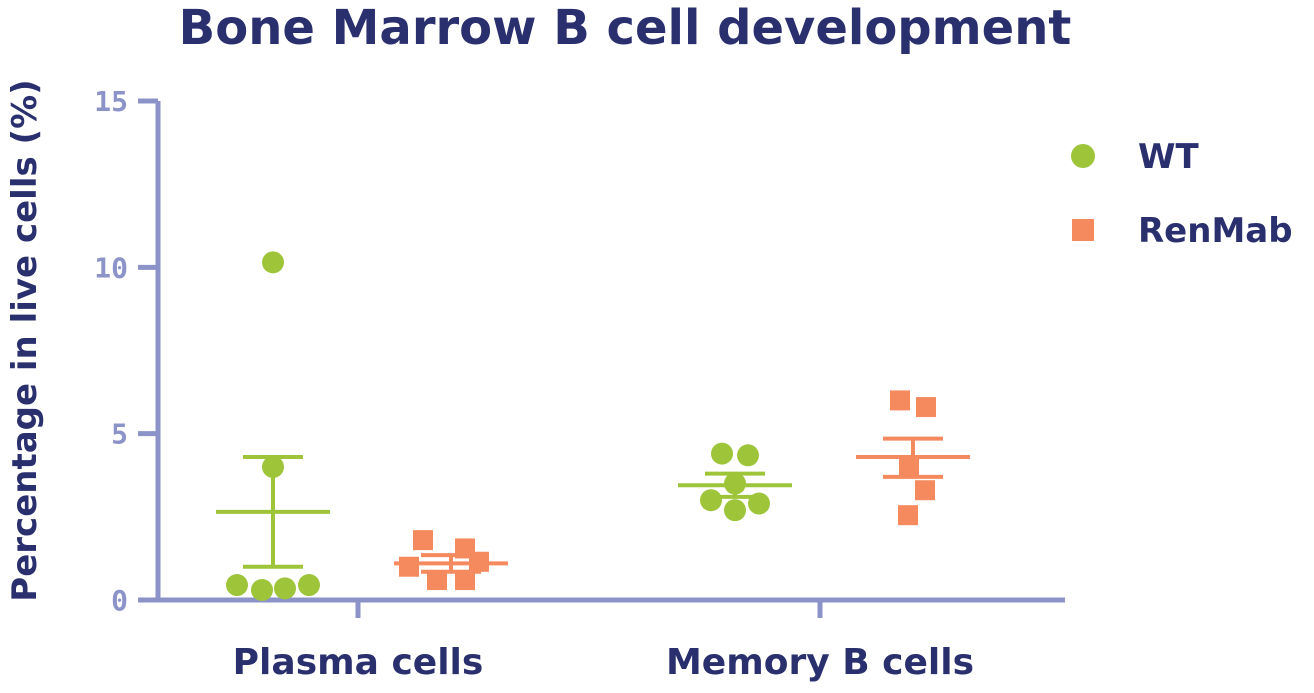 The image size is (1314, 693). I want to click on y-tick-label: 15, so click(111, 101).